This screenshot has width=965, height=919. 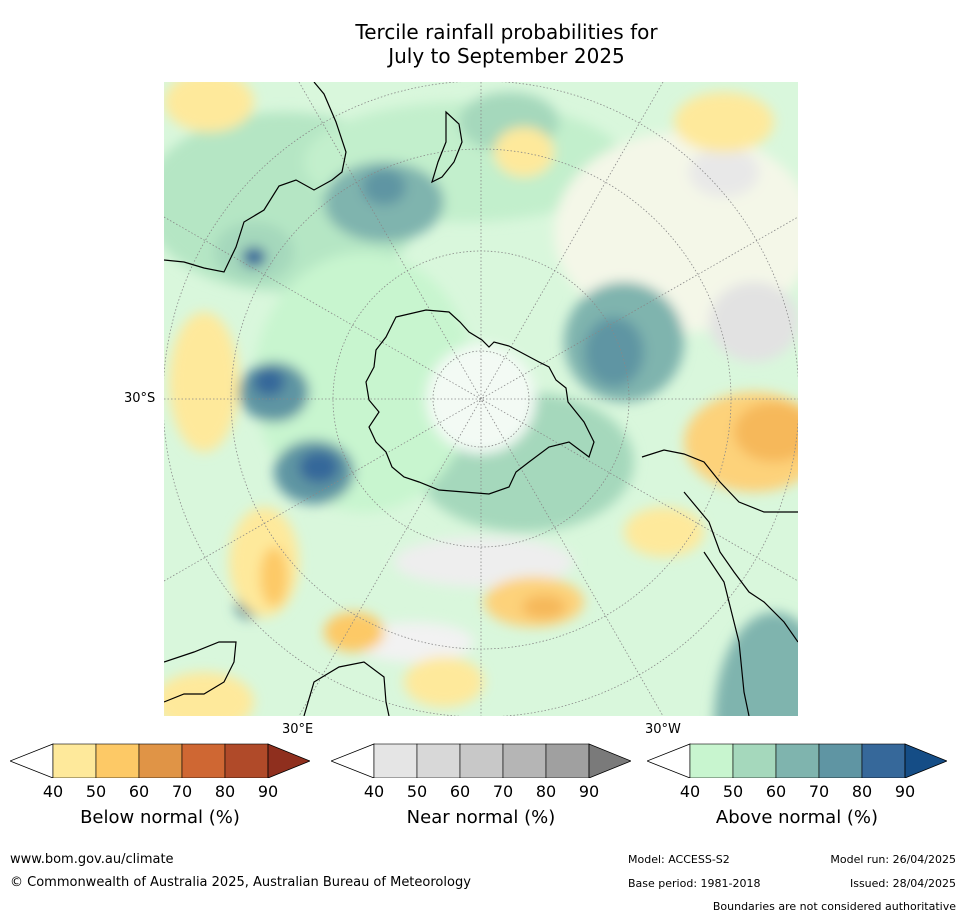 What do you see at coordinates (797, 817) in the screenshot?
I see `colorbar-above-label: Above normal (%)` at bounding box center [797, 817].